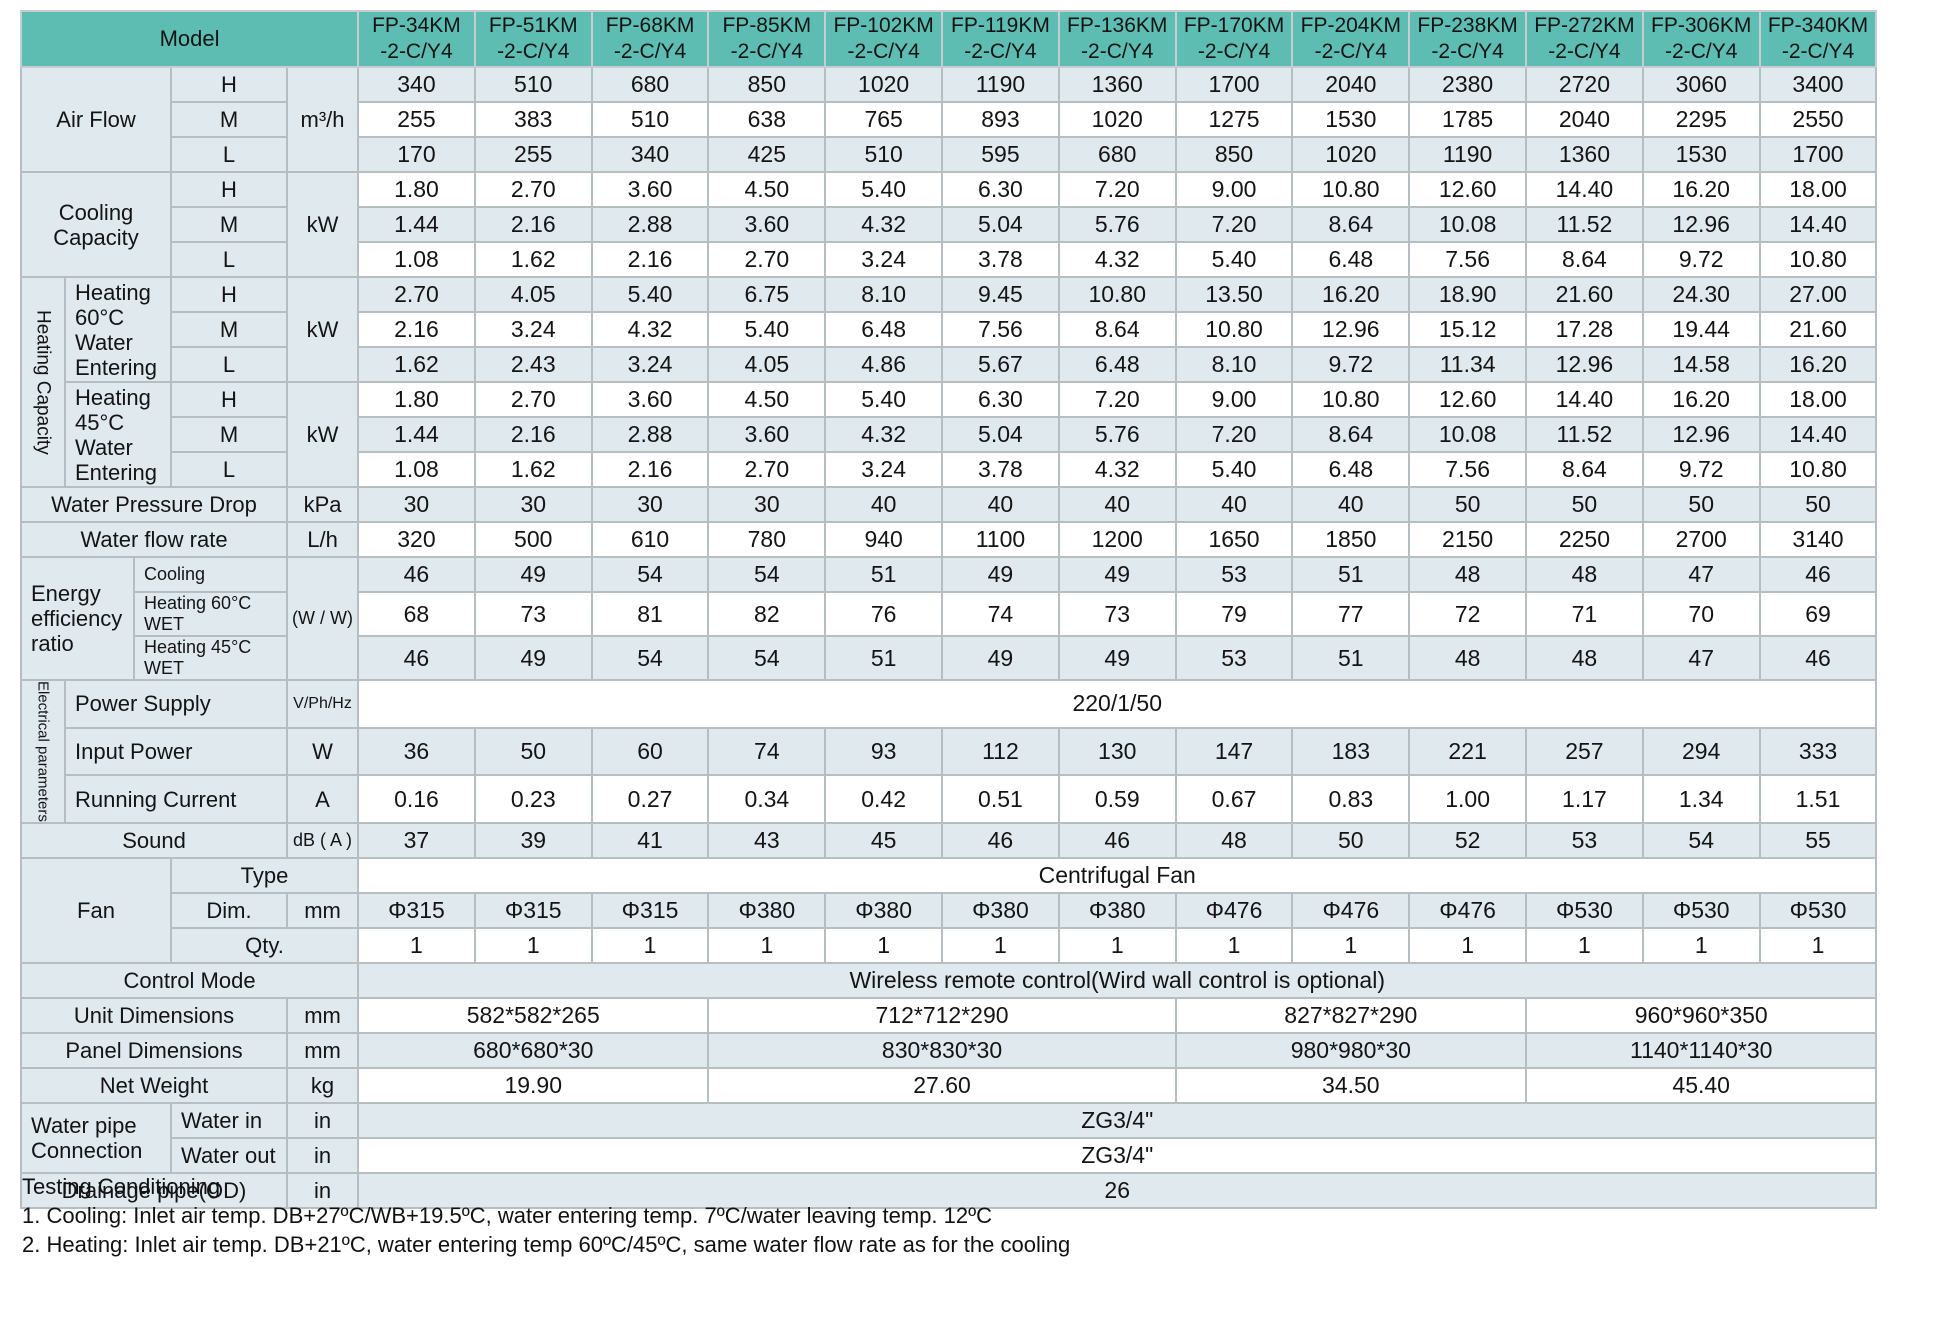  I want to click on value-cell: Φ315, so click(650, 910).